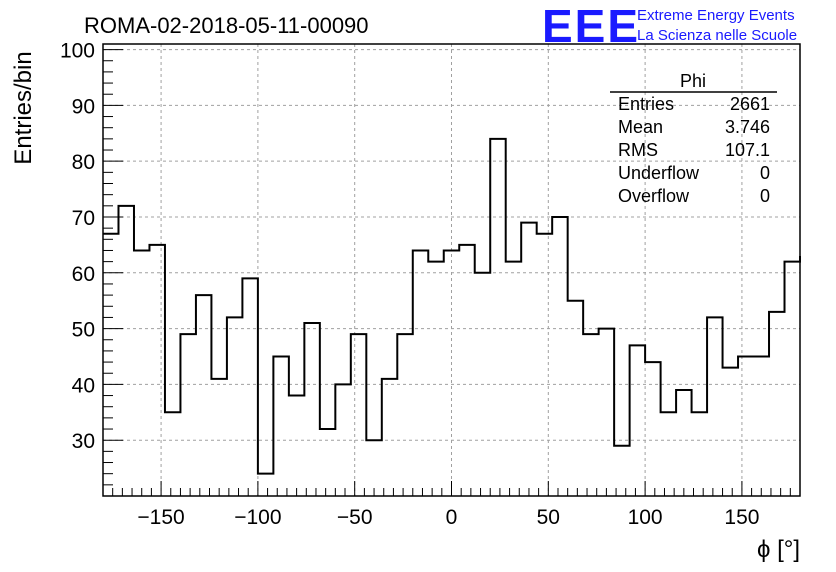 The image size is (836, 572). What do you see at coordinates (160, 517) in the screenshot?
I see `x-tick-label: −150` at bounding box center [160, 517].